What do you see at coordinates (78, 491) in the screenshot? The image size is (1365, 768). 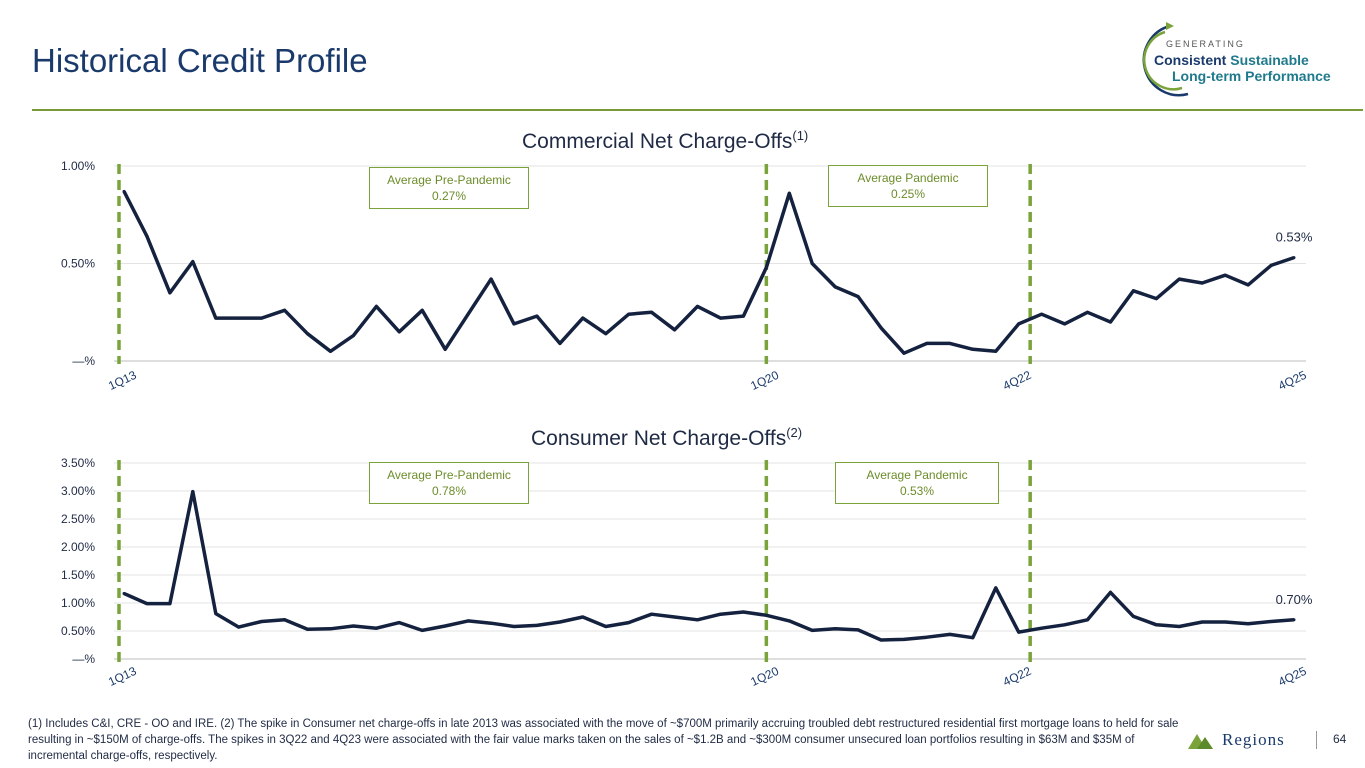 I see `y-tick-label: 3.00%` at bounding box center [78, 491].